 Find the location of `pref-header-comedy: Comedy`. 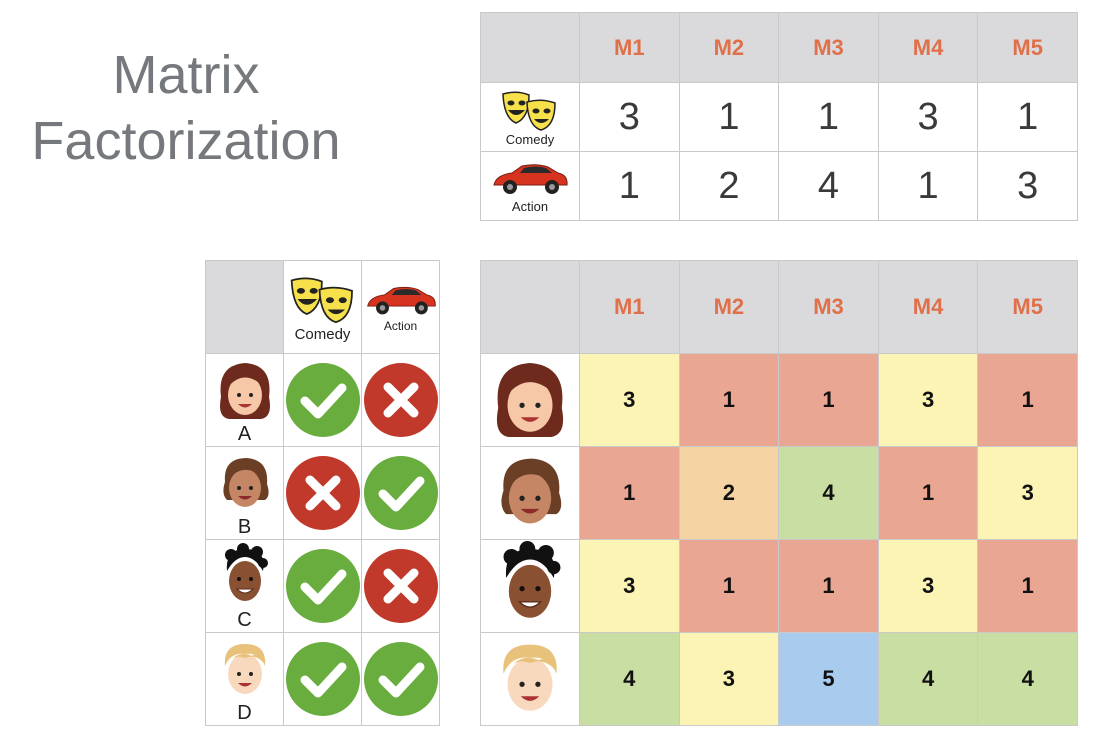

pref-header-comedy: Comedy is located at coordinates (322, 307).